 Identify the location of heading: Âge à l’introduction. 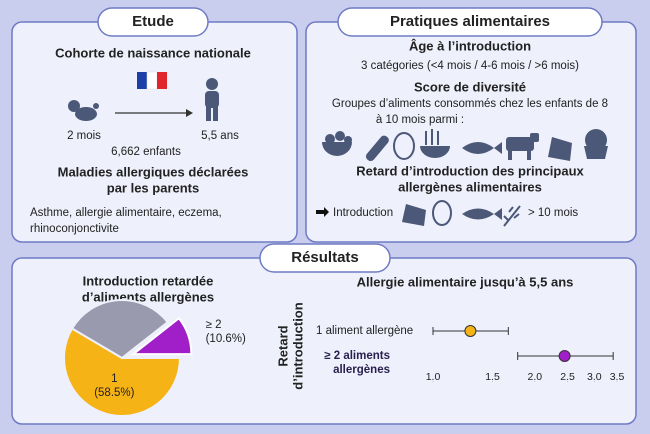
(470, 45).